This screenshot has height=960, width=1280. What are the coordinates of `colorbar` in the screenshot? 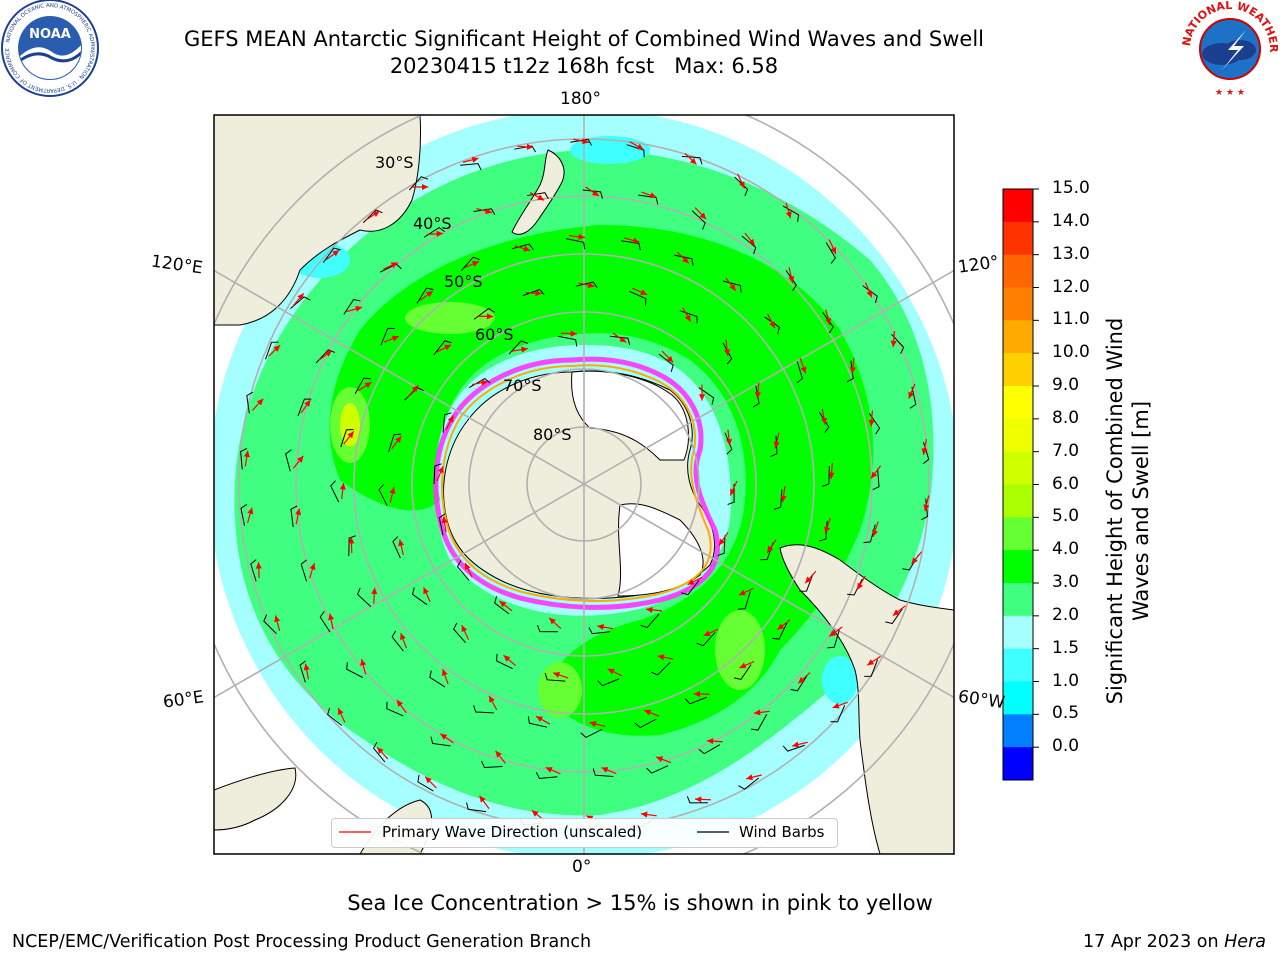 It's located at (1020, 484).